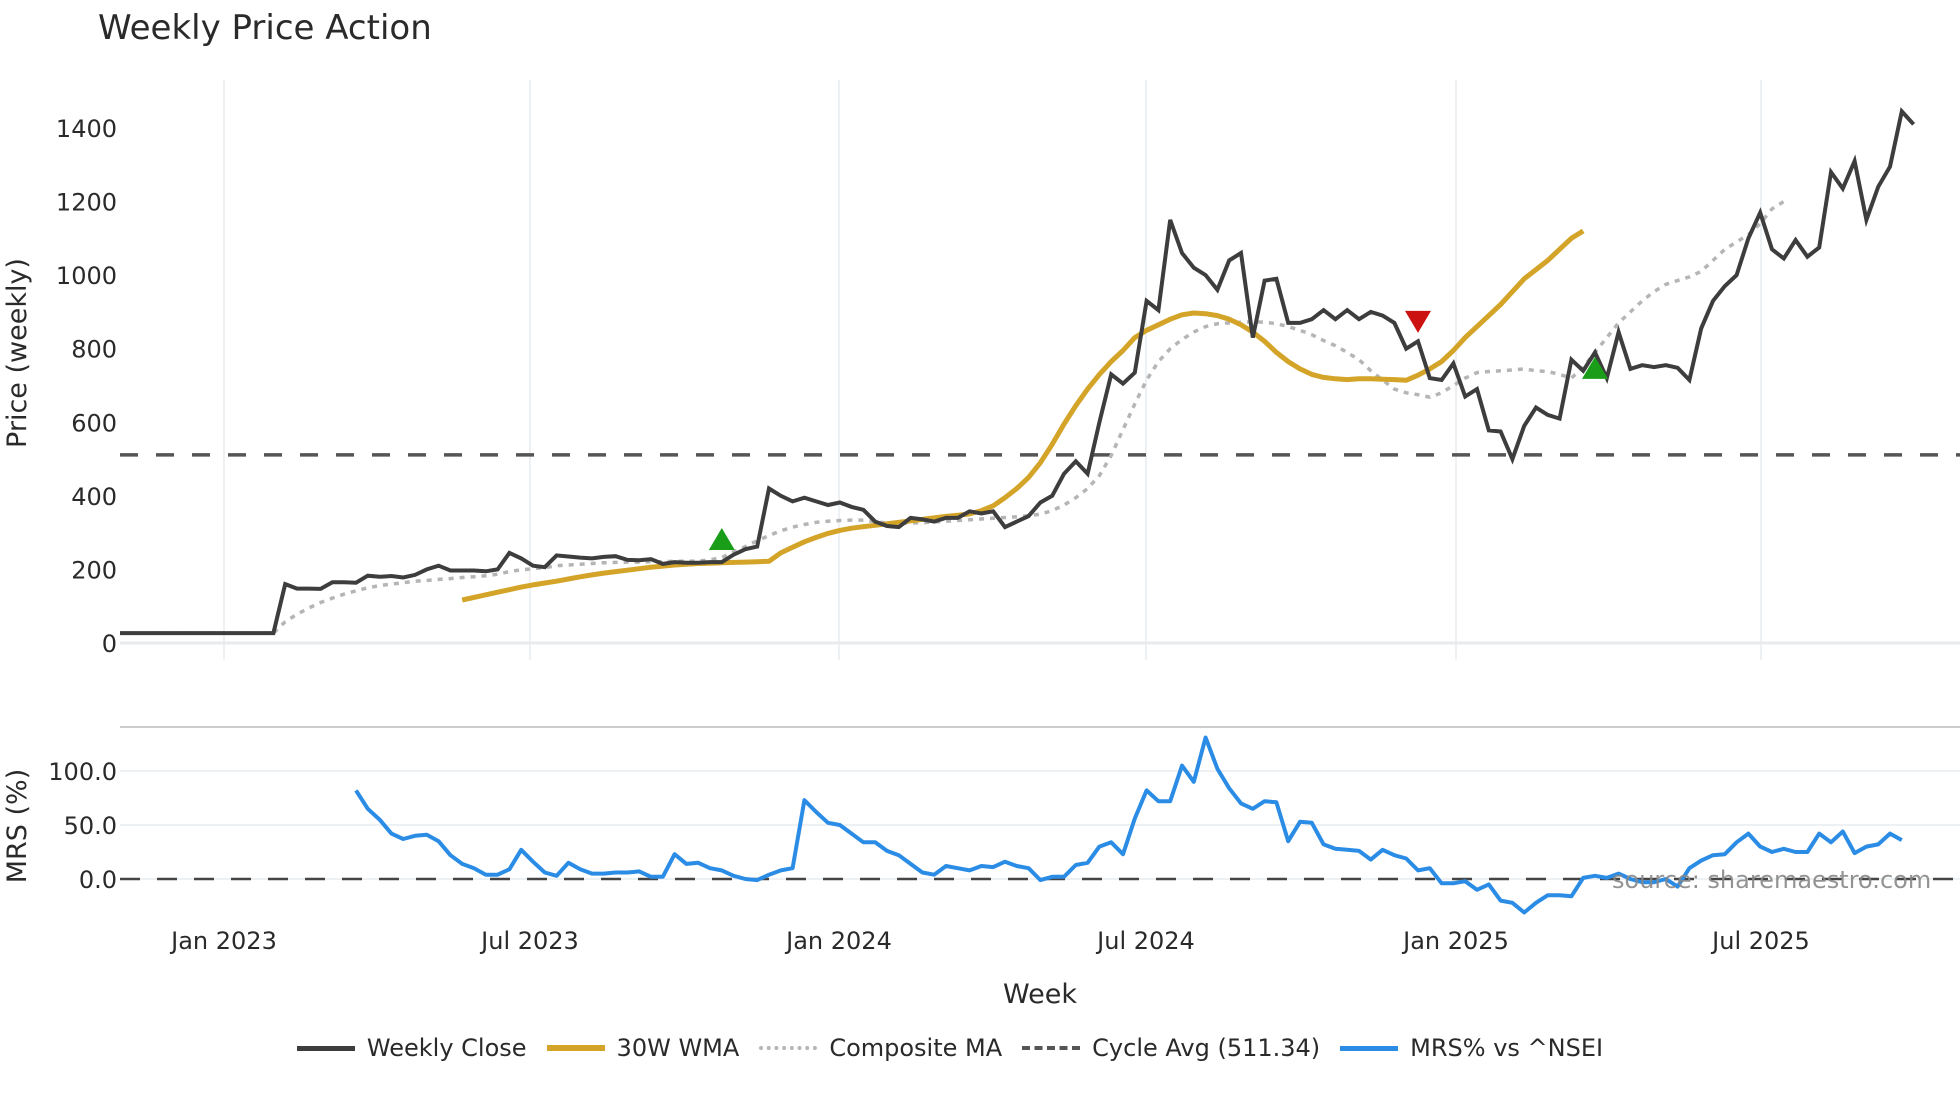 This screenshot has height=1102, width=1960. I want to click on legend-item-30w-wma: 30W WMA, so click(643, 1048).